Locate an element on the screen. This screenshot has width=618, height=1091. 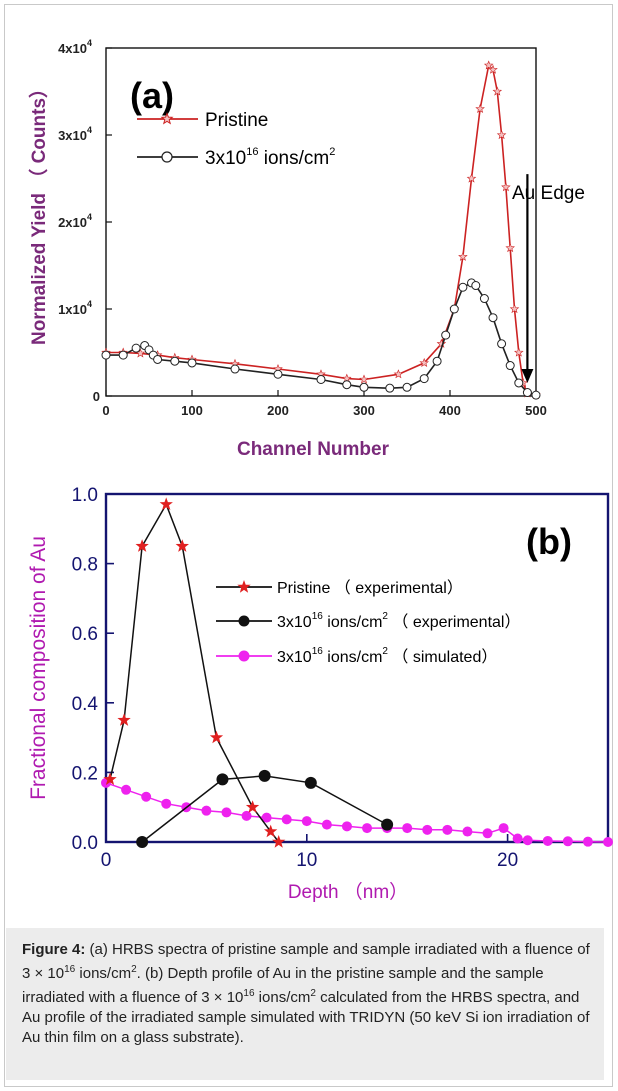
panel-a-x-axis-label: Channel Number is located at coordinates (313, 449).